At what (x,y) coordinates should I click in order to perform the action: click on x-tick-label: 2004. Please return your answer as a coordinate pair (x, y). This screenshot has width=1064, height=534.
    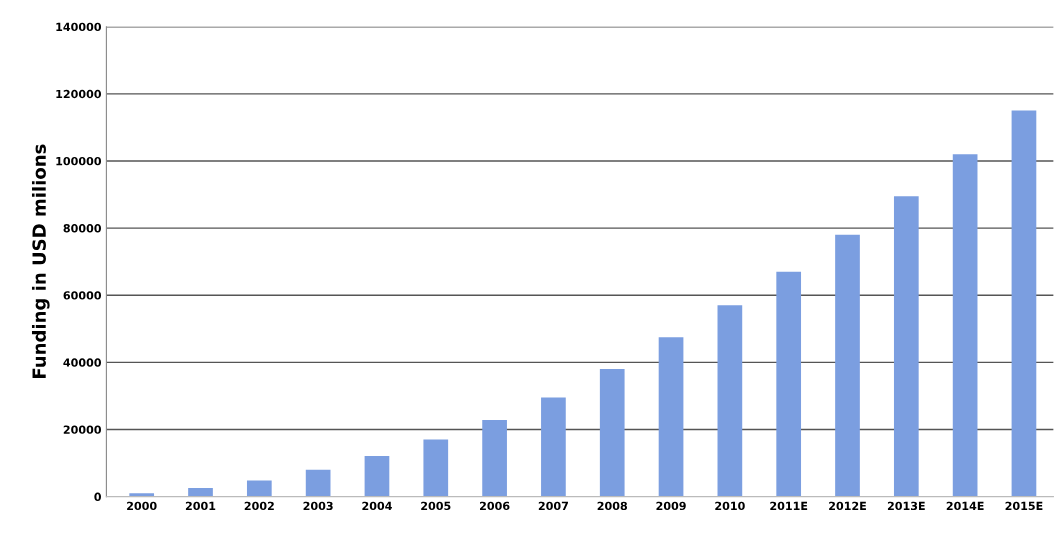
    Looking at the image, I should click on (377, 506).